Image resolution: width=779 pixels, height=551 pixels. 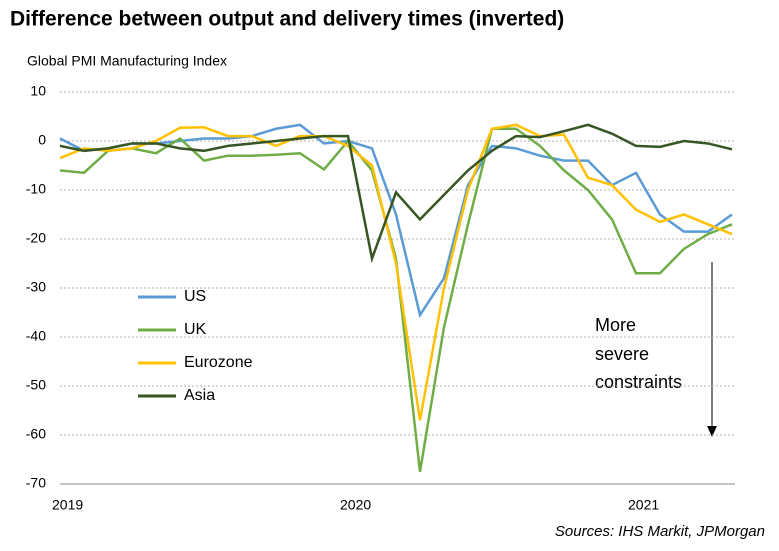 What do you see at coordinates (36, 287) in the screenshot?
I see `y-tick-label: -30` at bounding box center [36, 287].